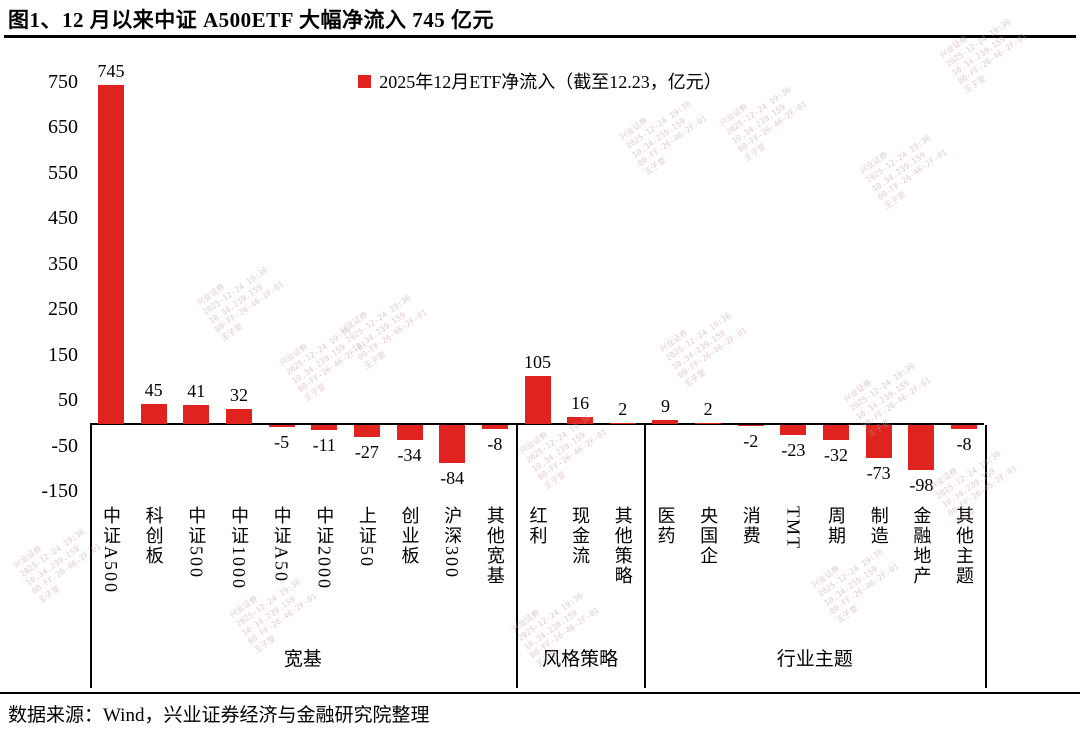 This screenshot has height=730, width=1080. I want to click on bar-value-label: -8, so click(964, 443).